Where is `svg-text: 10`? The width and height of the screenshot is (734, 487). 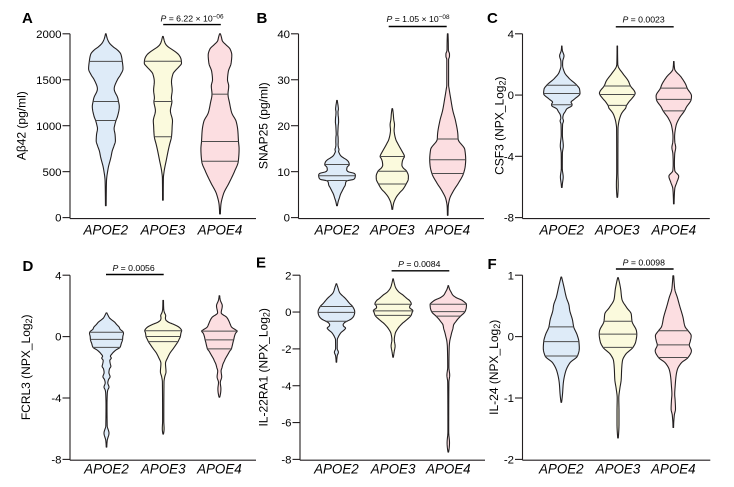 svg-text: 10 is located at coordinates (283, 173).